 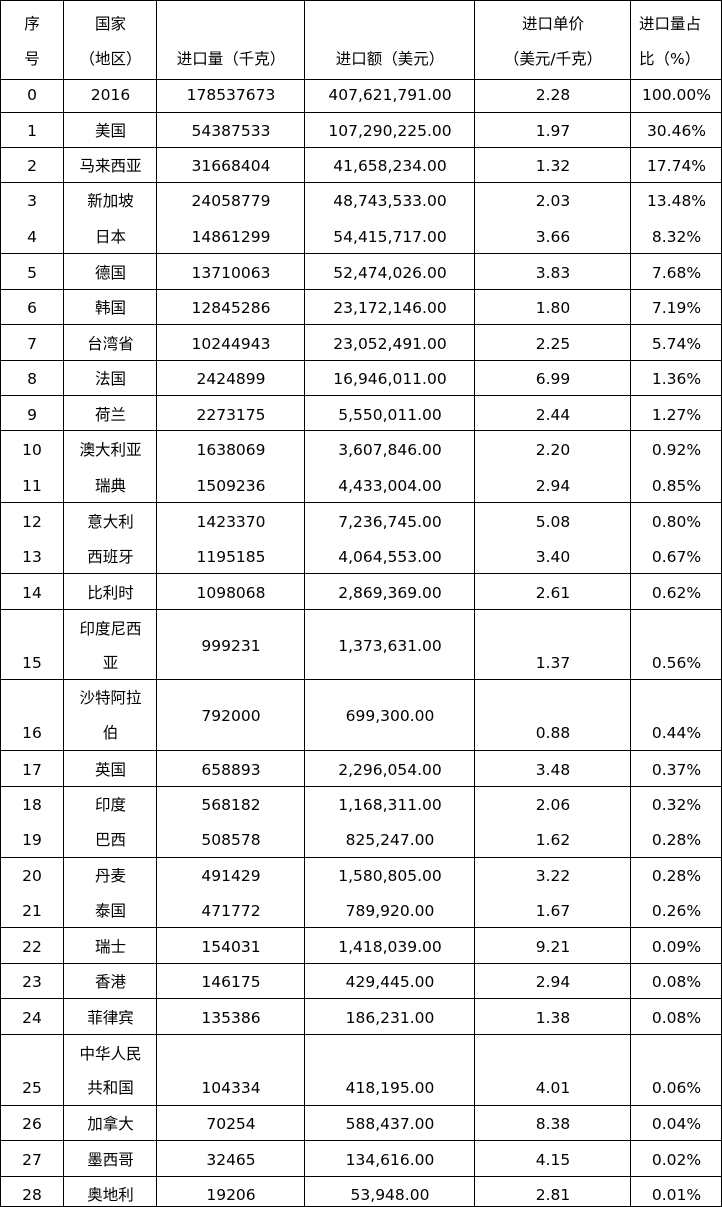 I want to click on row-share: 1.27%, so click(x=676, y=415).